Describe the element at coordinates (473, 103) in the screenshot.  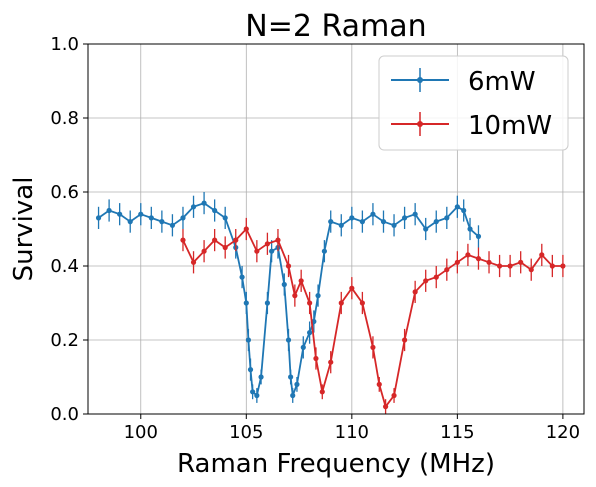
I see `legend: 6mW 10mW` at that location.